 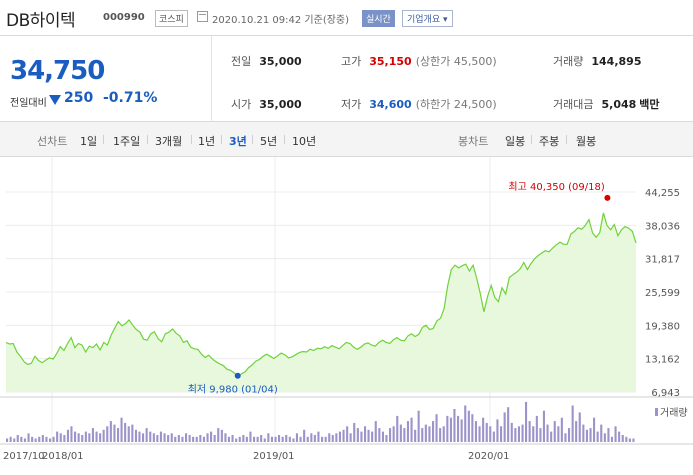 What do you see at coordinates (304, 141) in the screenshot?
I see `tab-10year: 10년` at bounding box center [304, 141].